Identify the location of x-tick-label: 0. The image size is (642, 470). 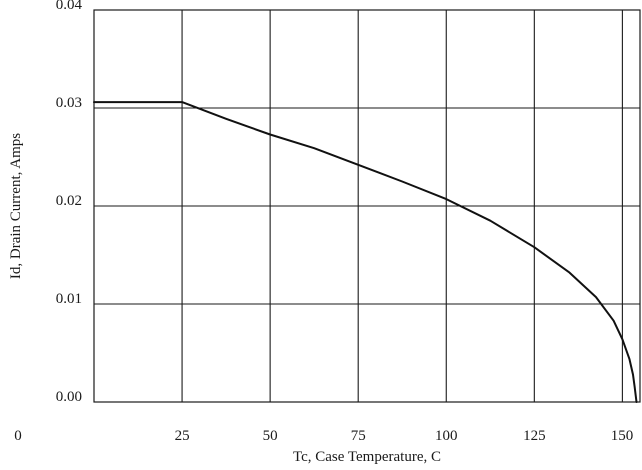
(18, 436).